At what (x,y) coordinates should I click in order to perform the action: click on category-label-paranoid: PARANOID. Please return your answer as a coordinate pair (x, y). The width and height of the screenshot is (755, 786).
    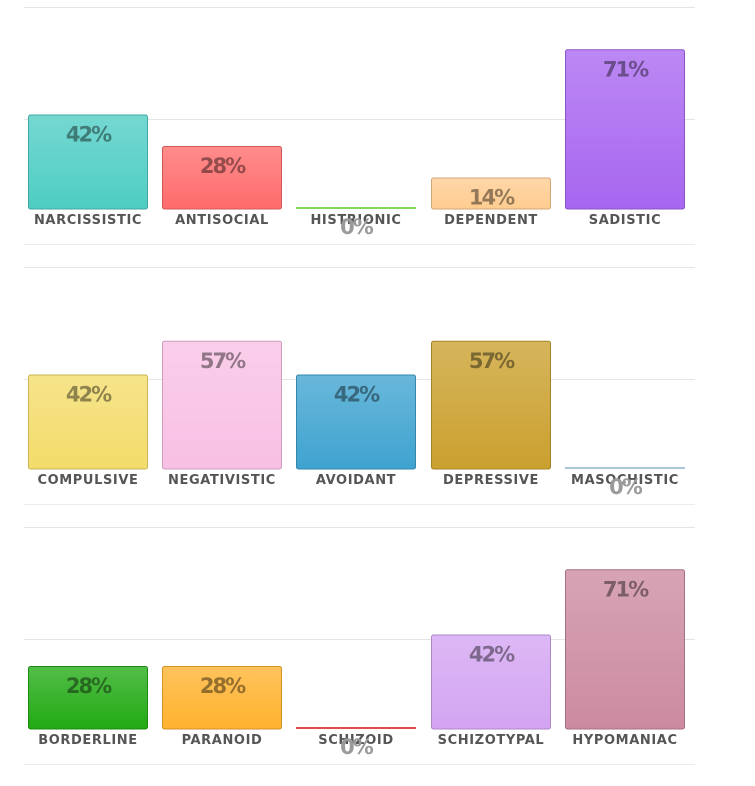
    Looking at the image, I should click on (222, 740).